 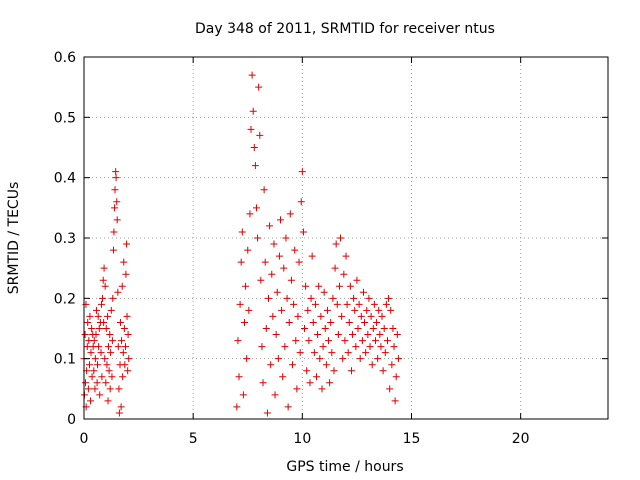 What do you see at coordinates (84, 439) in the screenshot?
I see `x-tick-label: 0` at bounding box center [84, 439].